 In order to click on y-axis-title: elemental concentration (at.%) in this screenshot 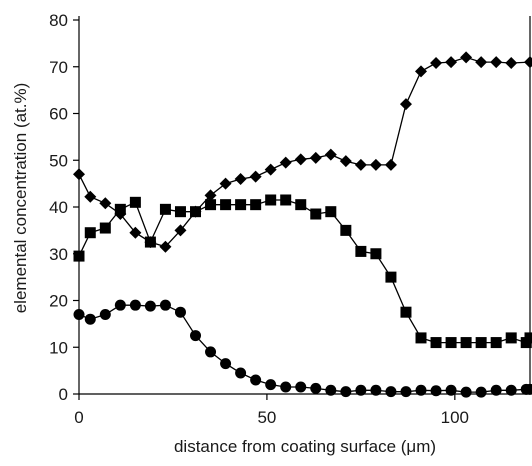, I will do `click(20, 198)`.